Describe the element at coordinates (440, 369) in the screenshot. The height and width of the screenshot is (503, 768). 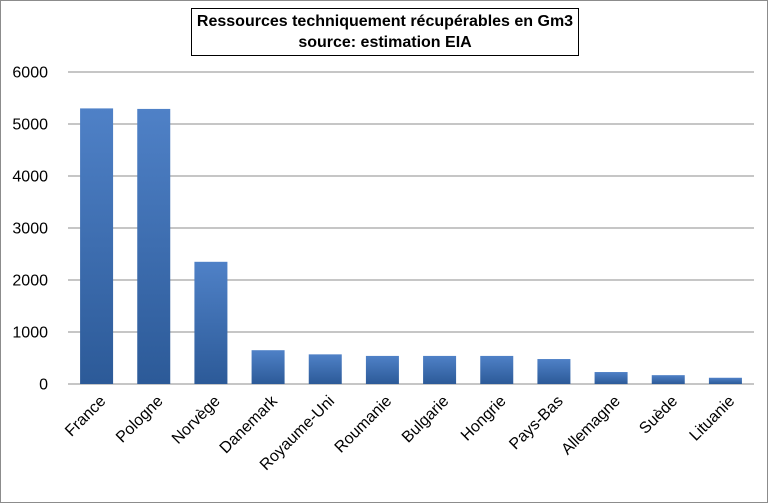
I see `bar-bulgarie` at that location.